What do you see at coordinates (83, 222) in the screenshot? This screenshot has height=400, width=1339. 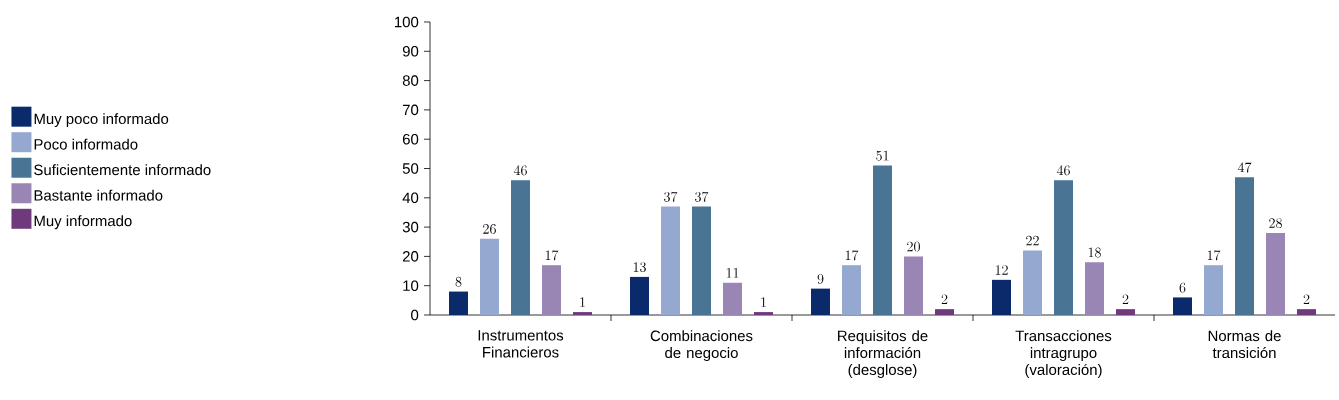 I see `legend-label: Muy informado` at bounding box center [83, 222].